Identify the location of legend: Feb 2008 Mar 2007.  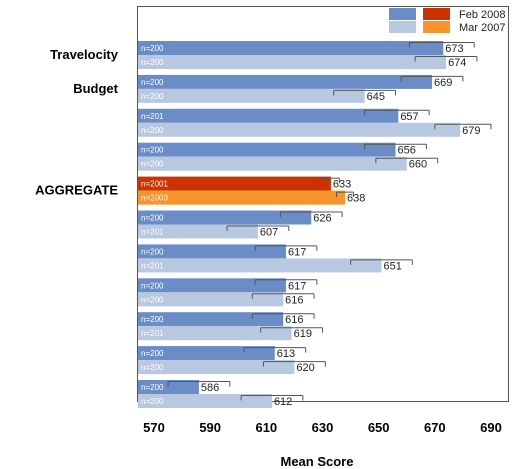
(447, 21).